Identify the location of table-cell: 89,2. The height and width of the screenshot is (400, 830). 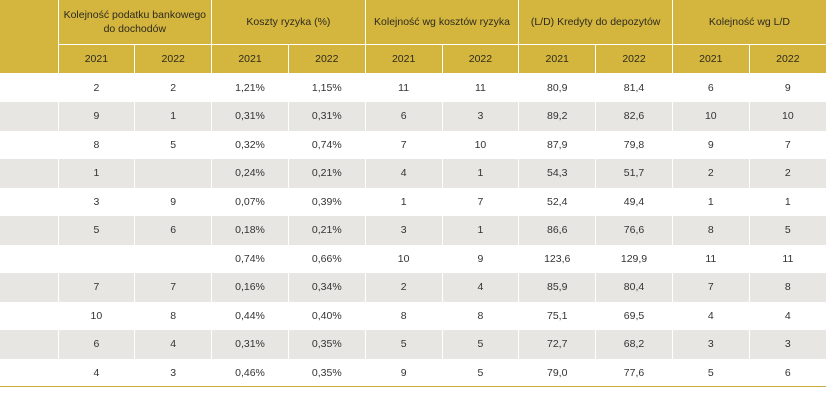
(557, 116).